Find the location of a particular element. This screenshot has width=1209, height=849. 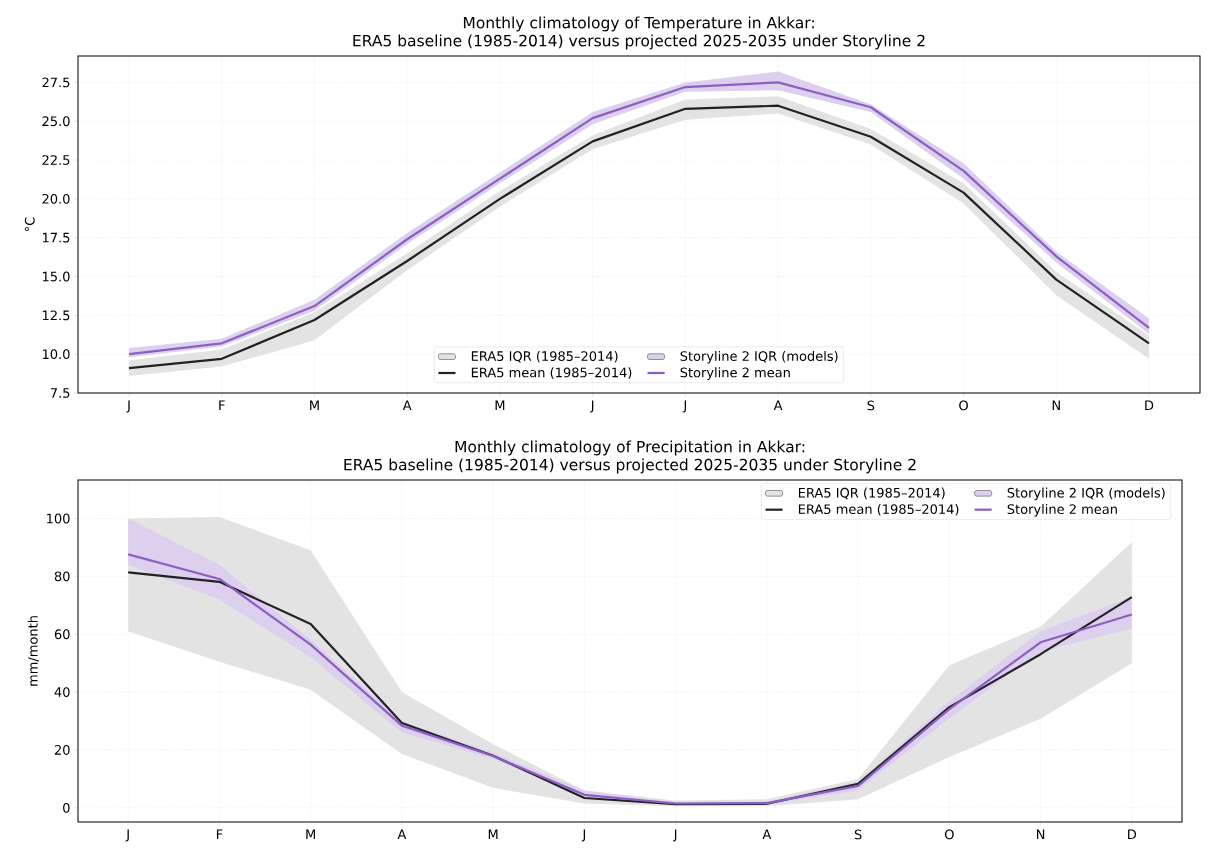

y-tick-label: 22.5 is located at coordinates (56, 160).